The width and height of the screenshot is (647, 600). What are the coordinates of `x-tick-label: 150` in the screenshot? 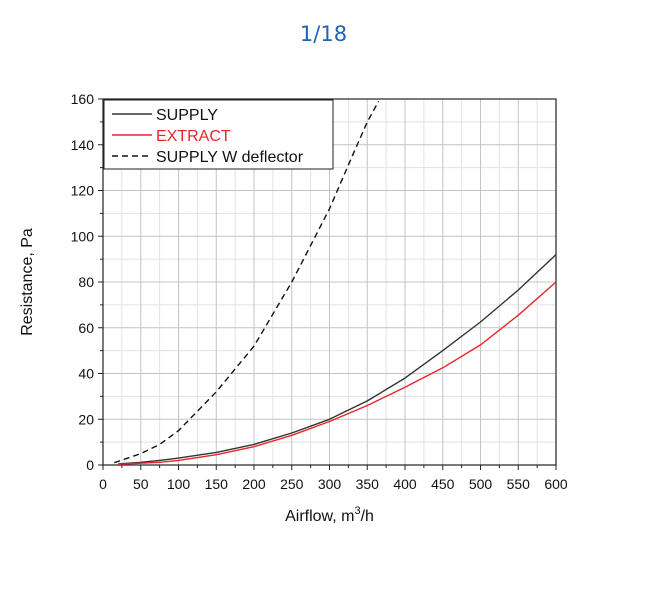 It's located at (217, 484).